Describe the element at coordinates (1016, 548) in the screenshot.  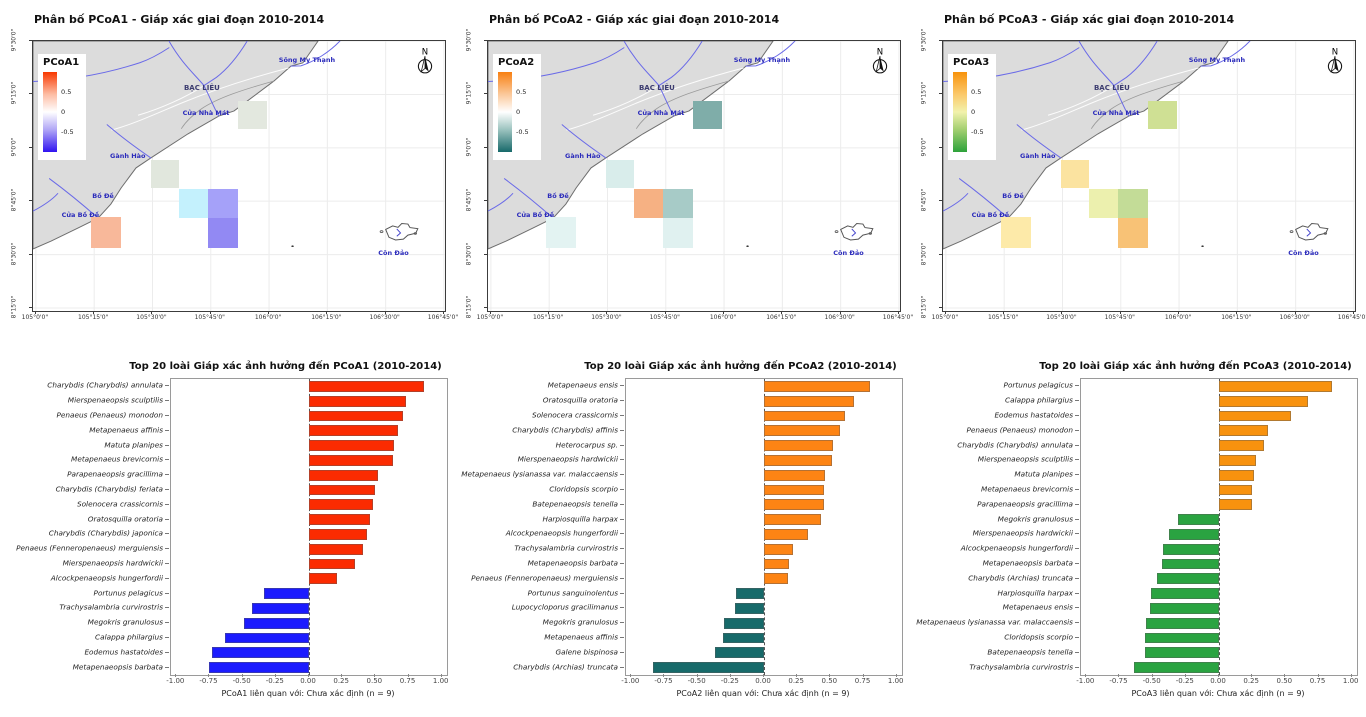
I see `species-label: Alcockpenaeopsis hungerfordii` at that location.